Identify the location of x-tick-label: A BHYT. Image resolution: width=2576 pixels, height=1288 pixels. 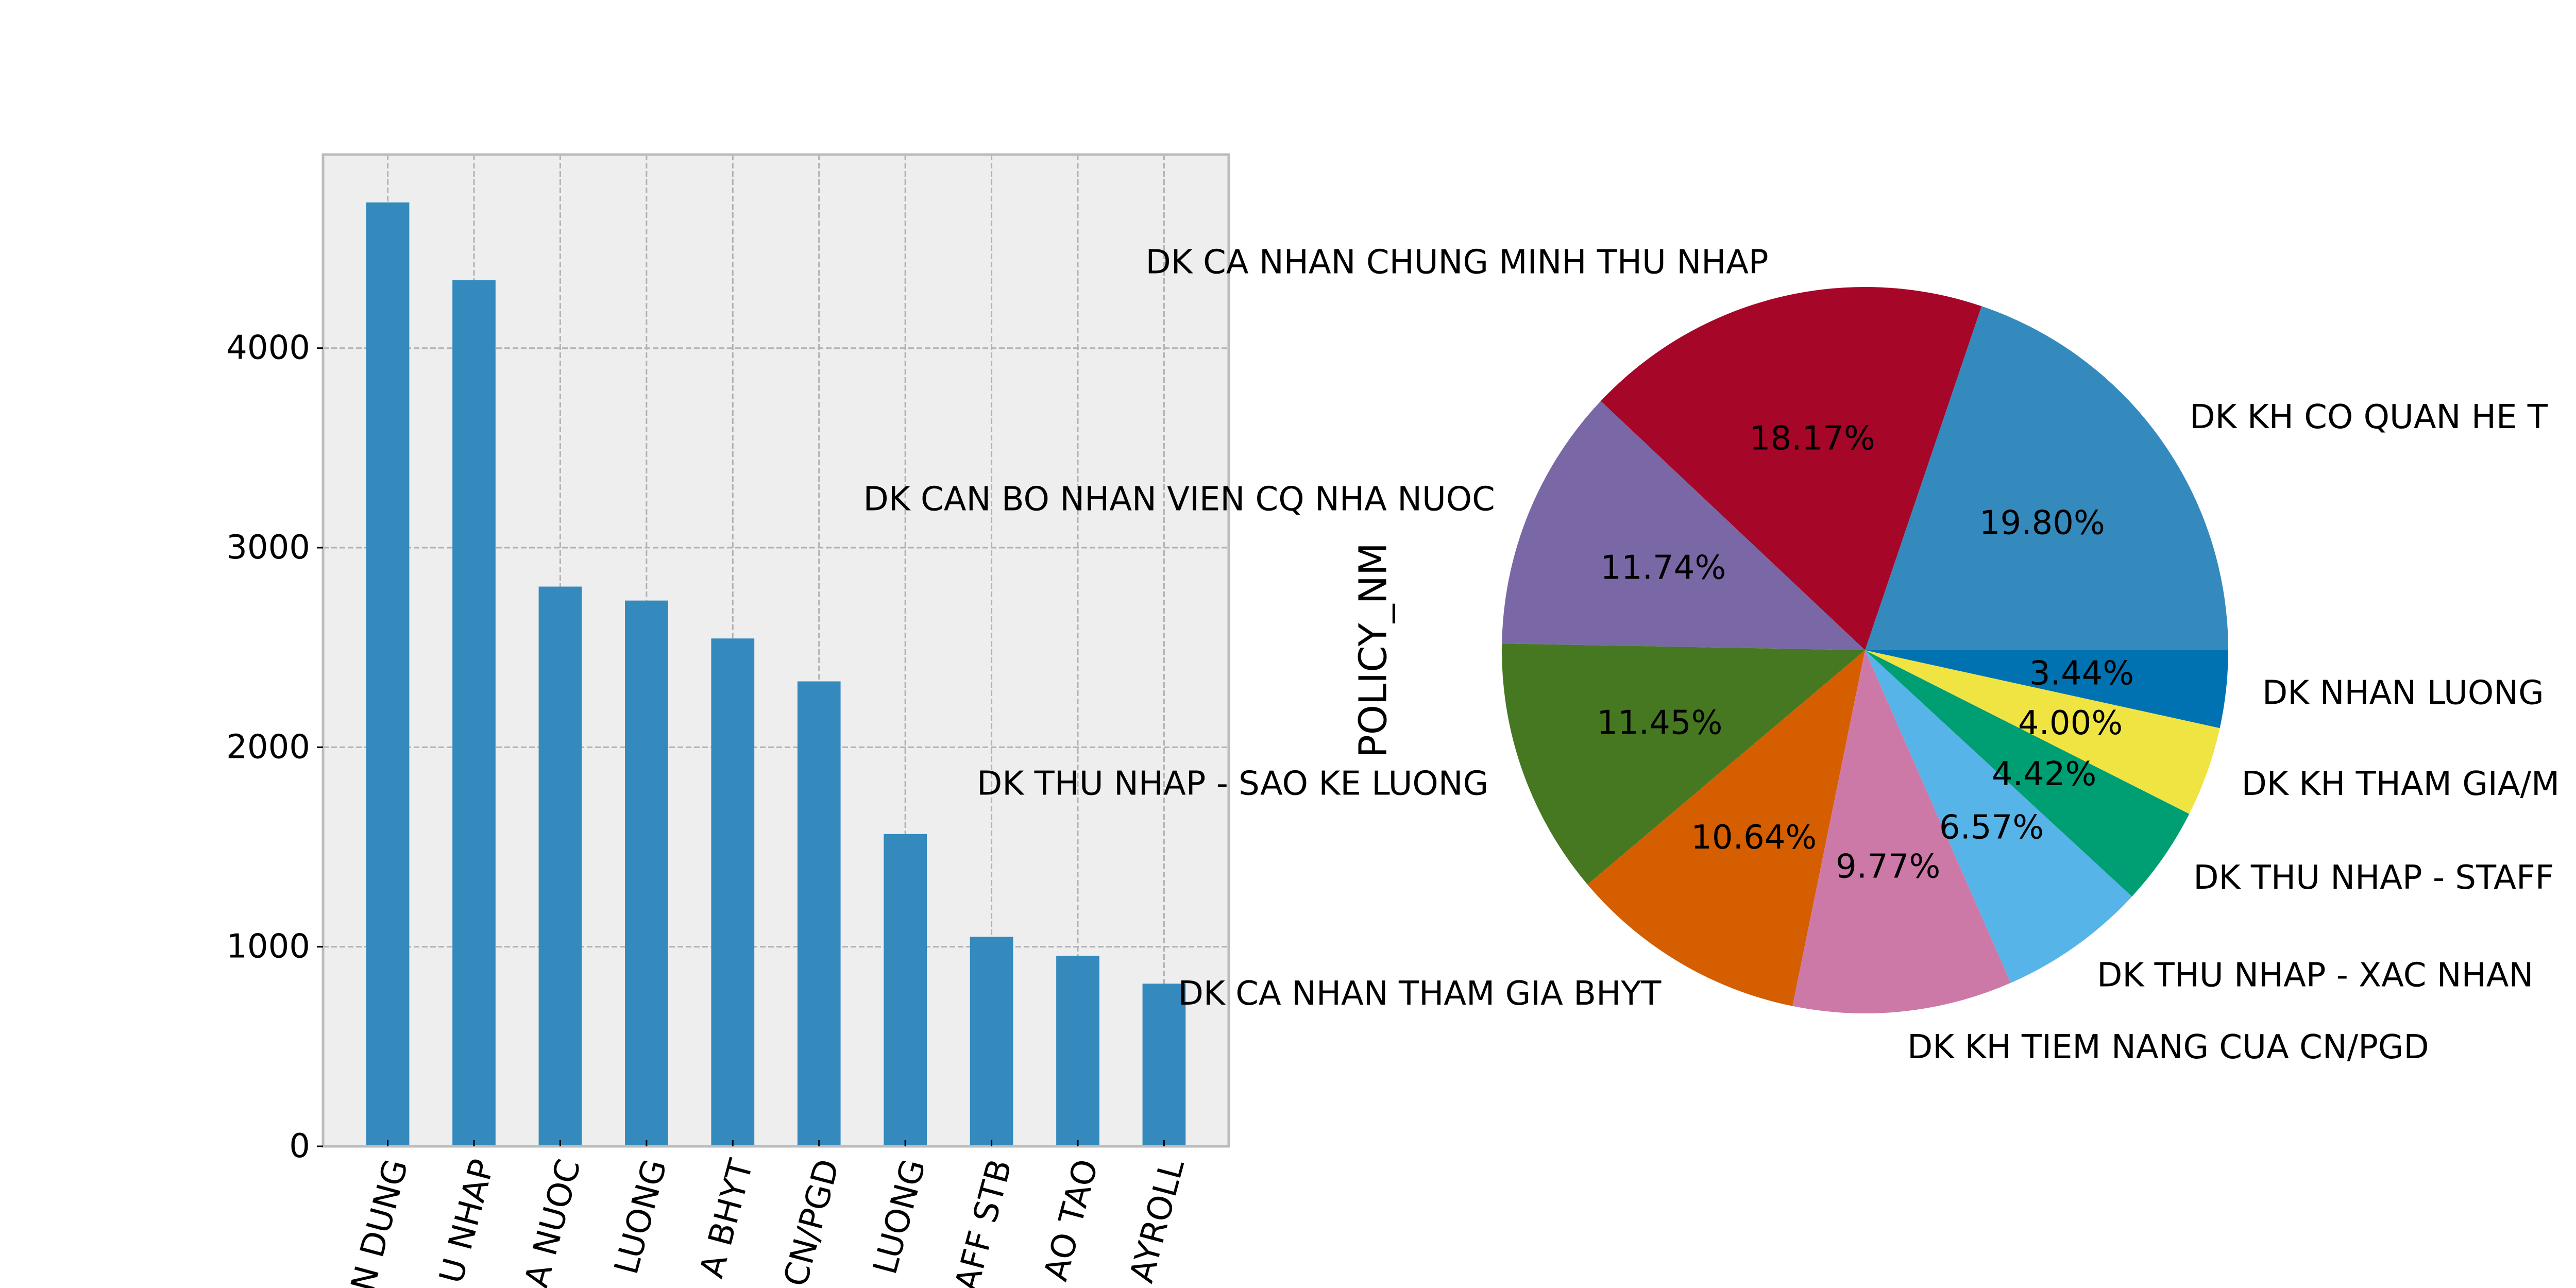
(727, 1218).